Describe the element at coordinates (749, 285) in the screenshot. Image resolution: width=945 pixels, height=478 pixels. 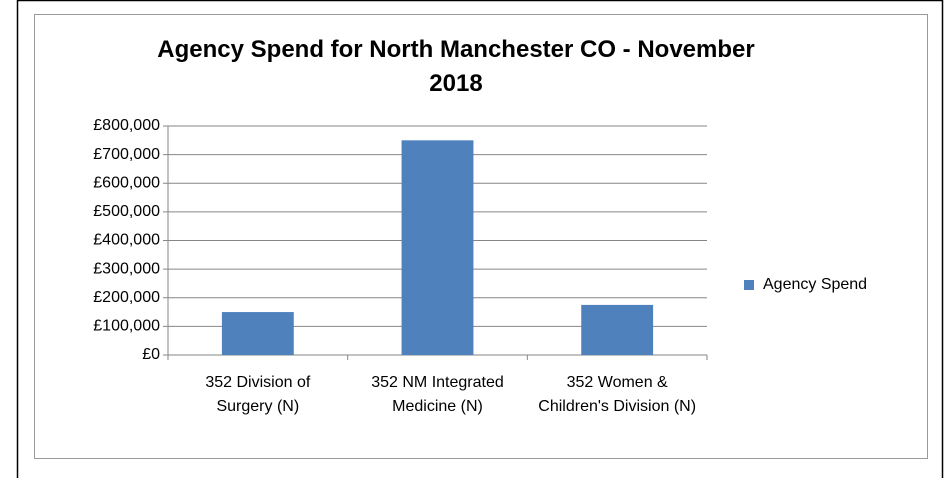
I see `legend-swatch` at that location.